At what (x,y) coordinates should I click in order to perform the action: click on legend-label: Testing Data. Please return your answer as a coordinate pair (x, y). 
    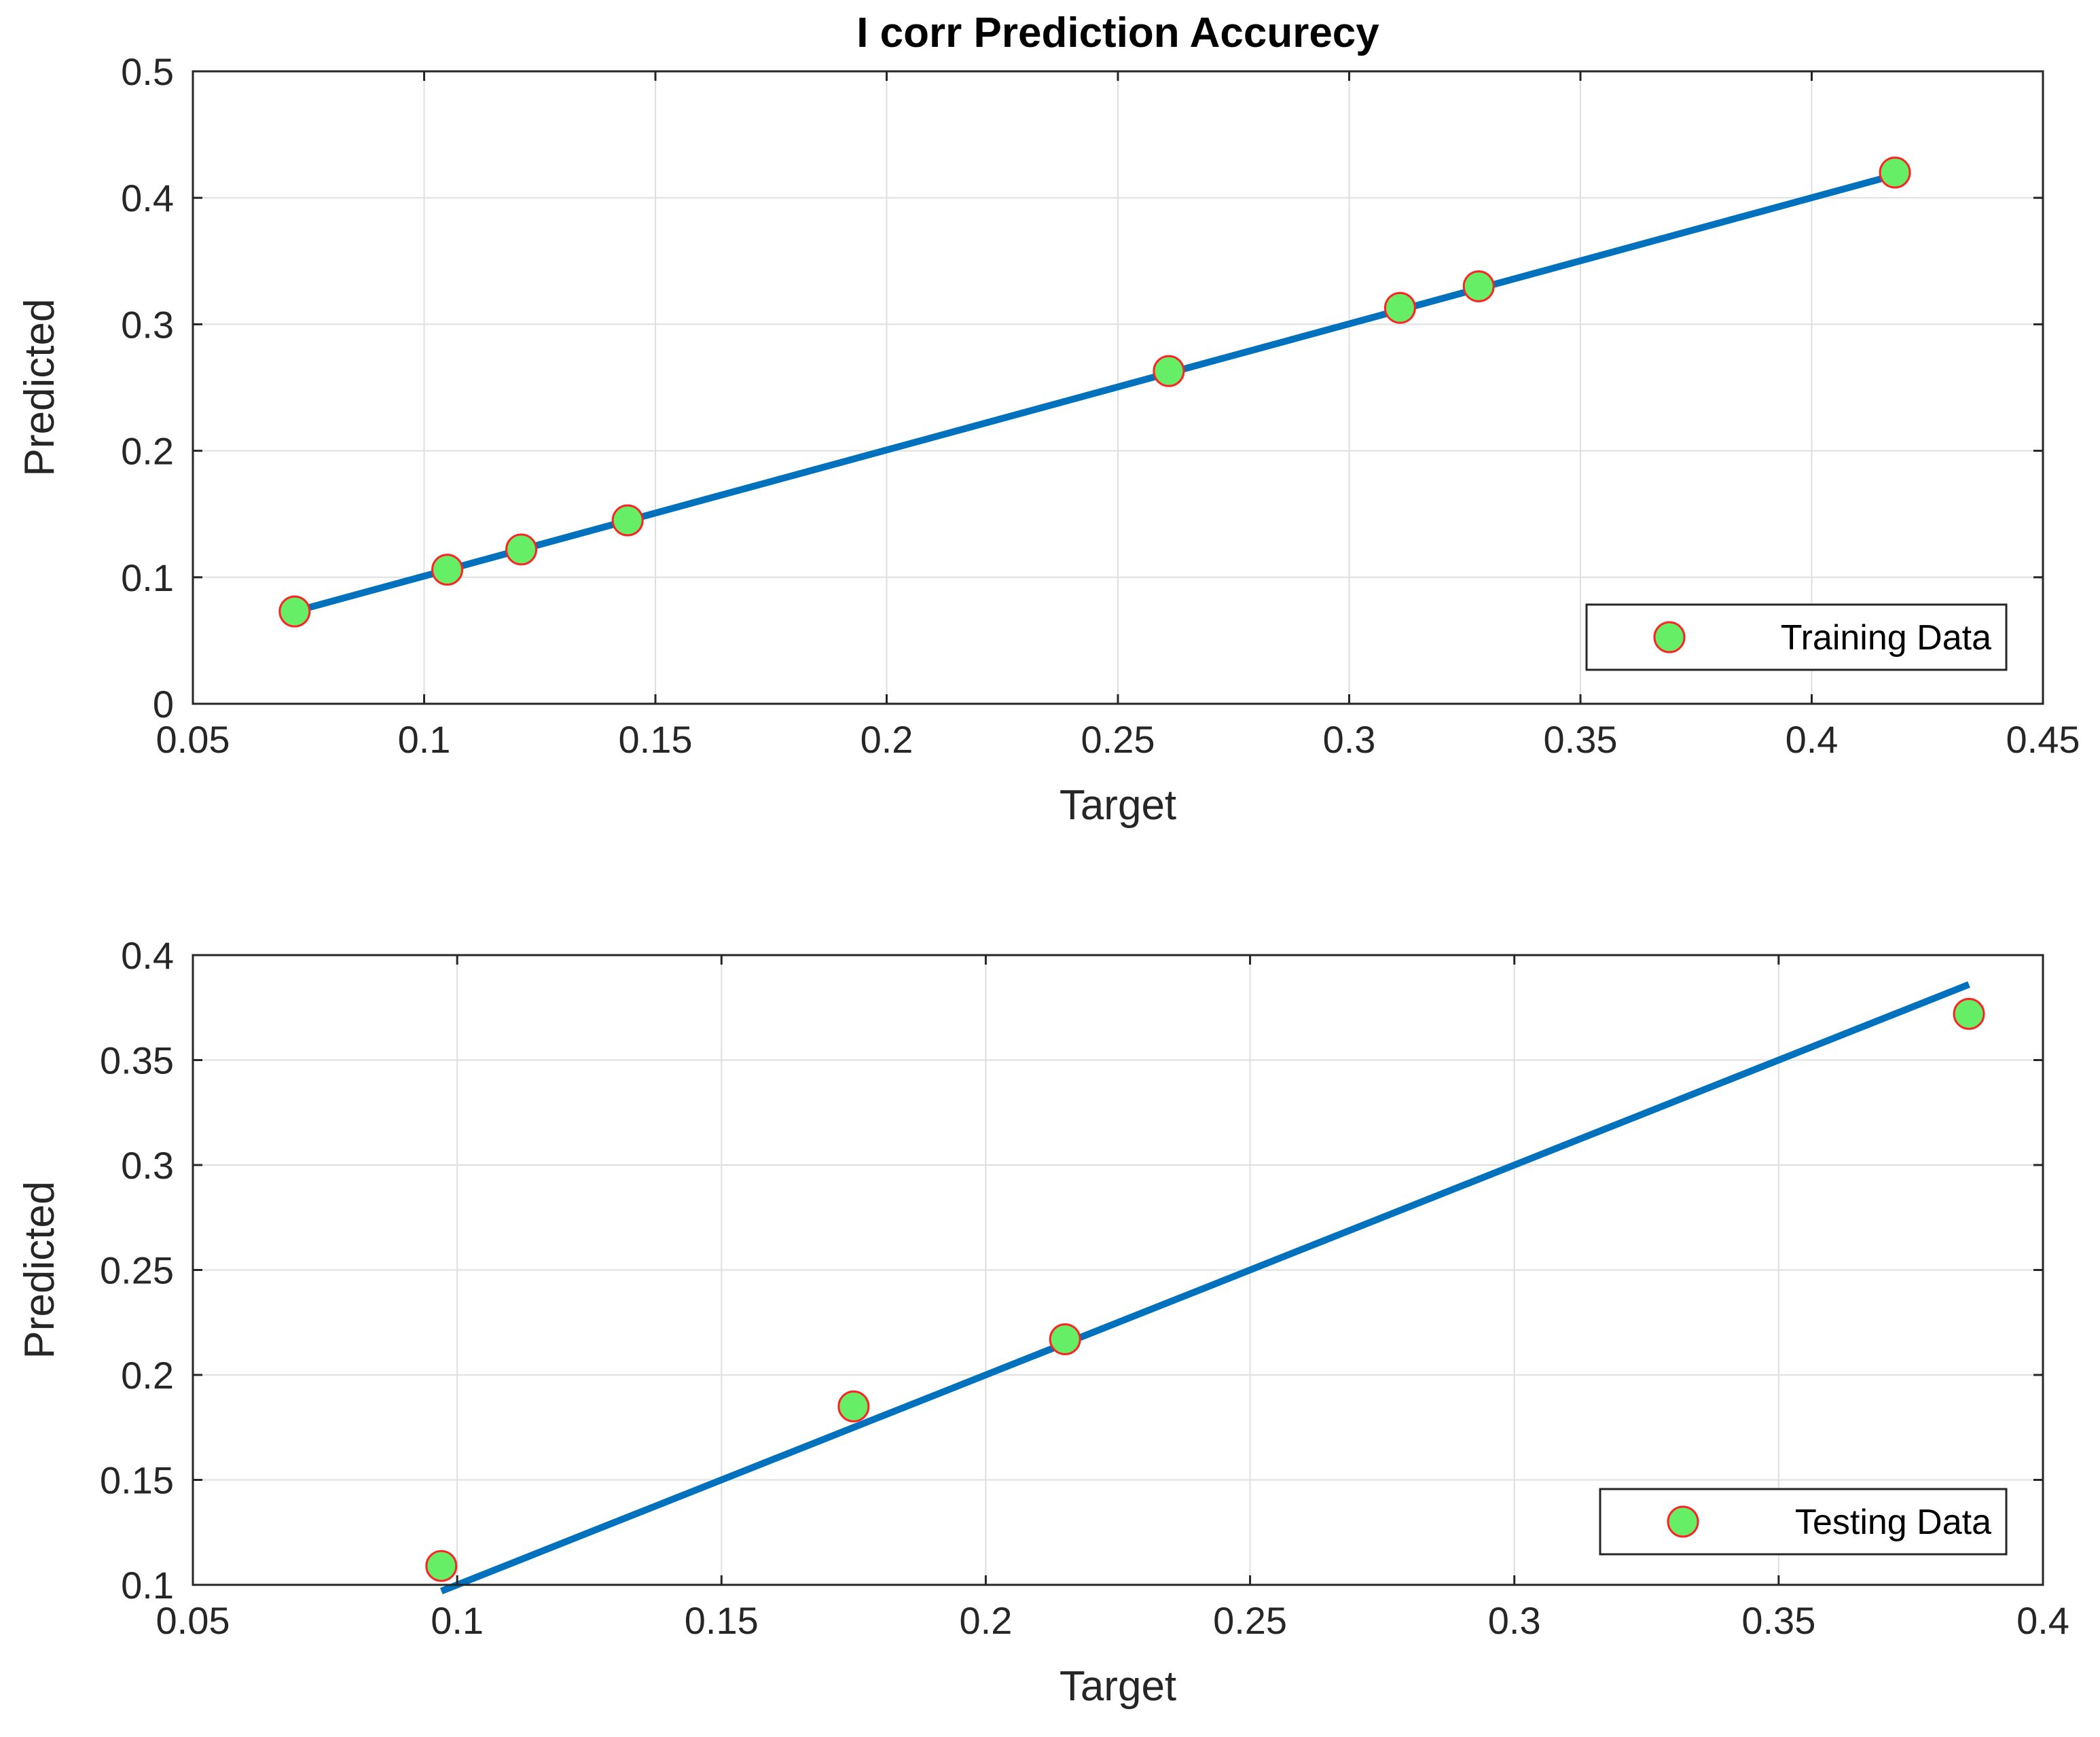
    Looking at the image, I should click on (1893, 1522).